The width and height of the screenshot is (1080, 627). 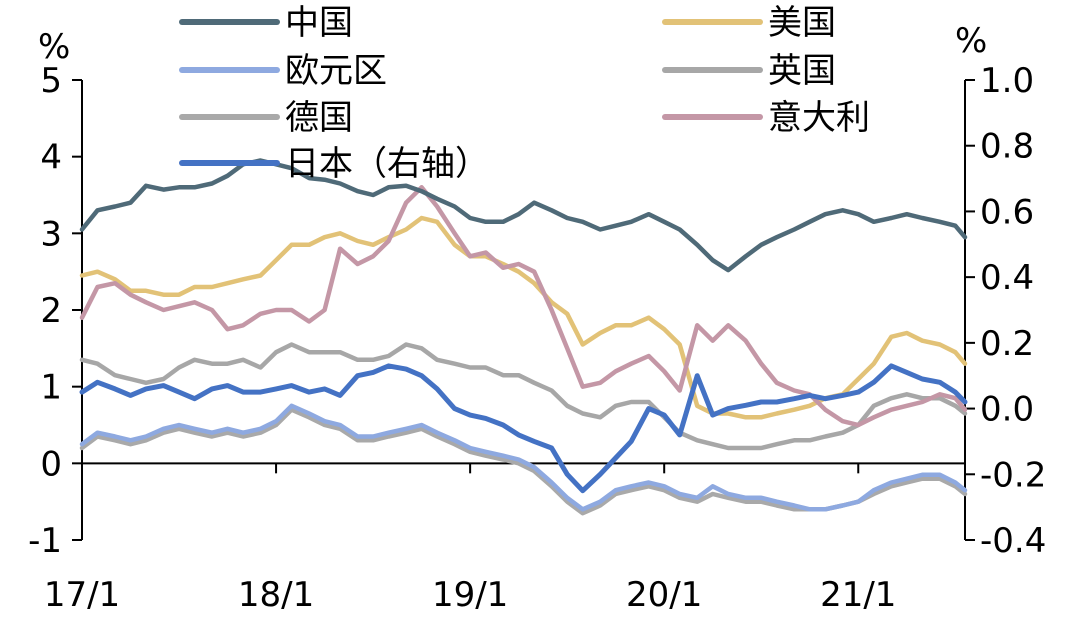 I want to click on legend-label-4: 德国, so click(x=319, y=118).